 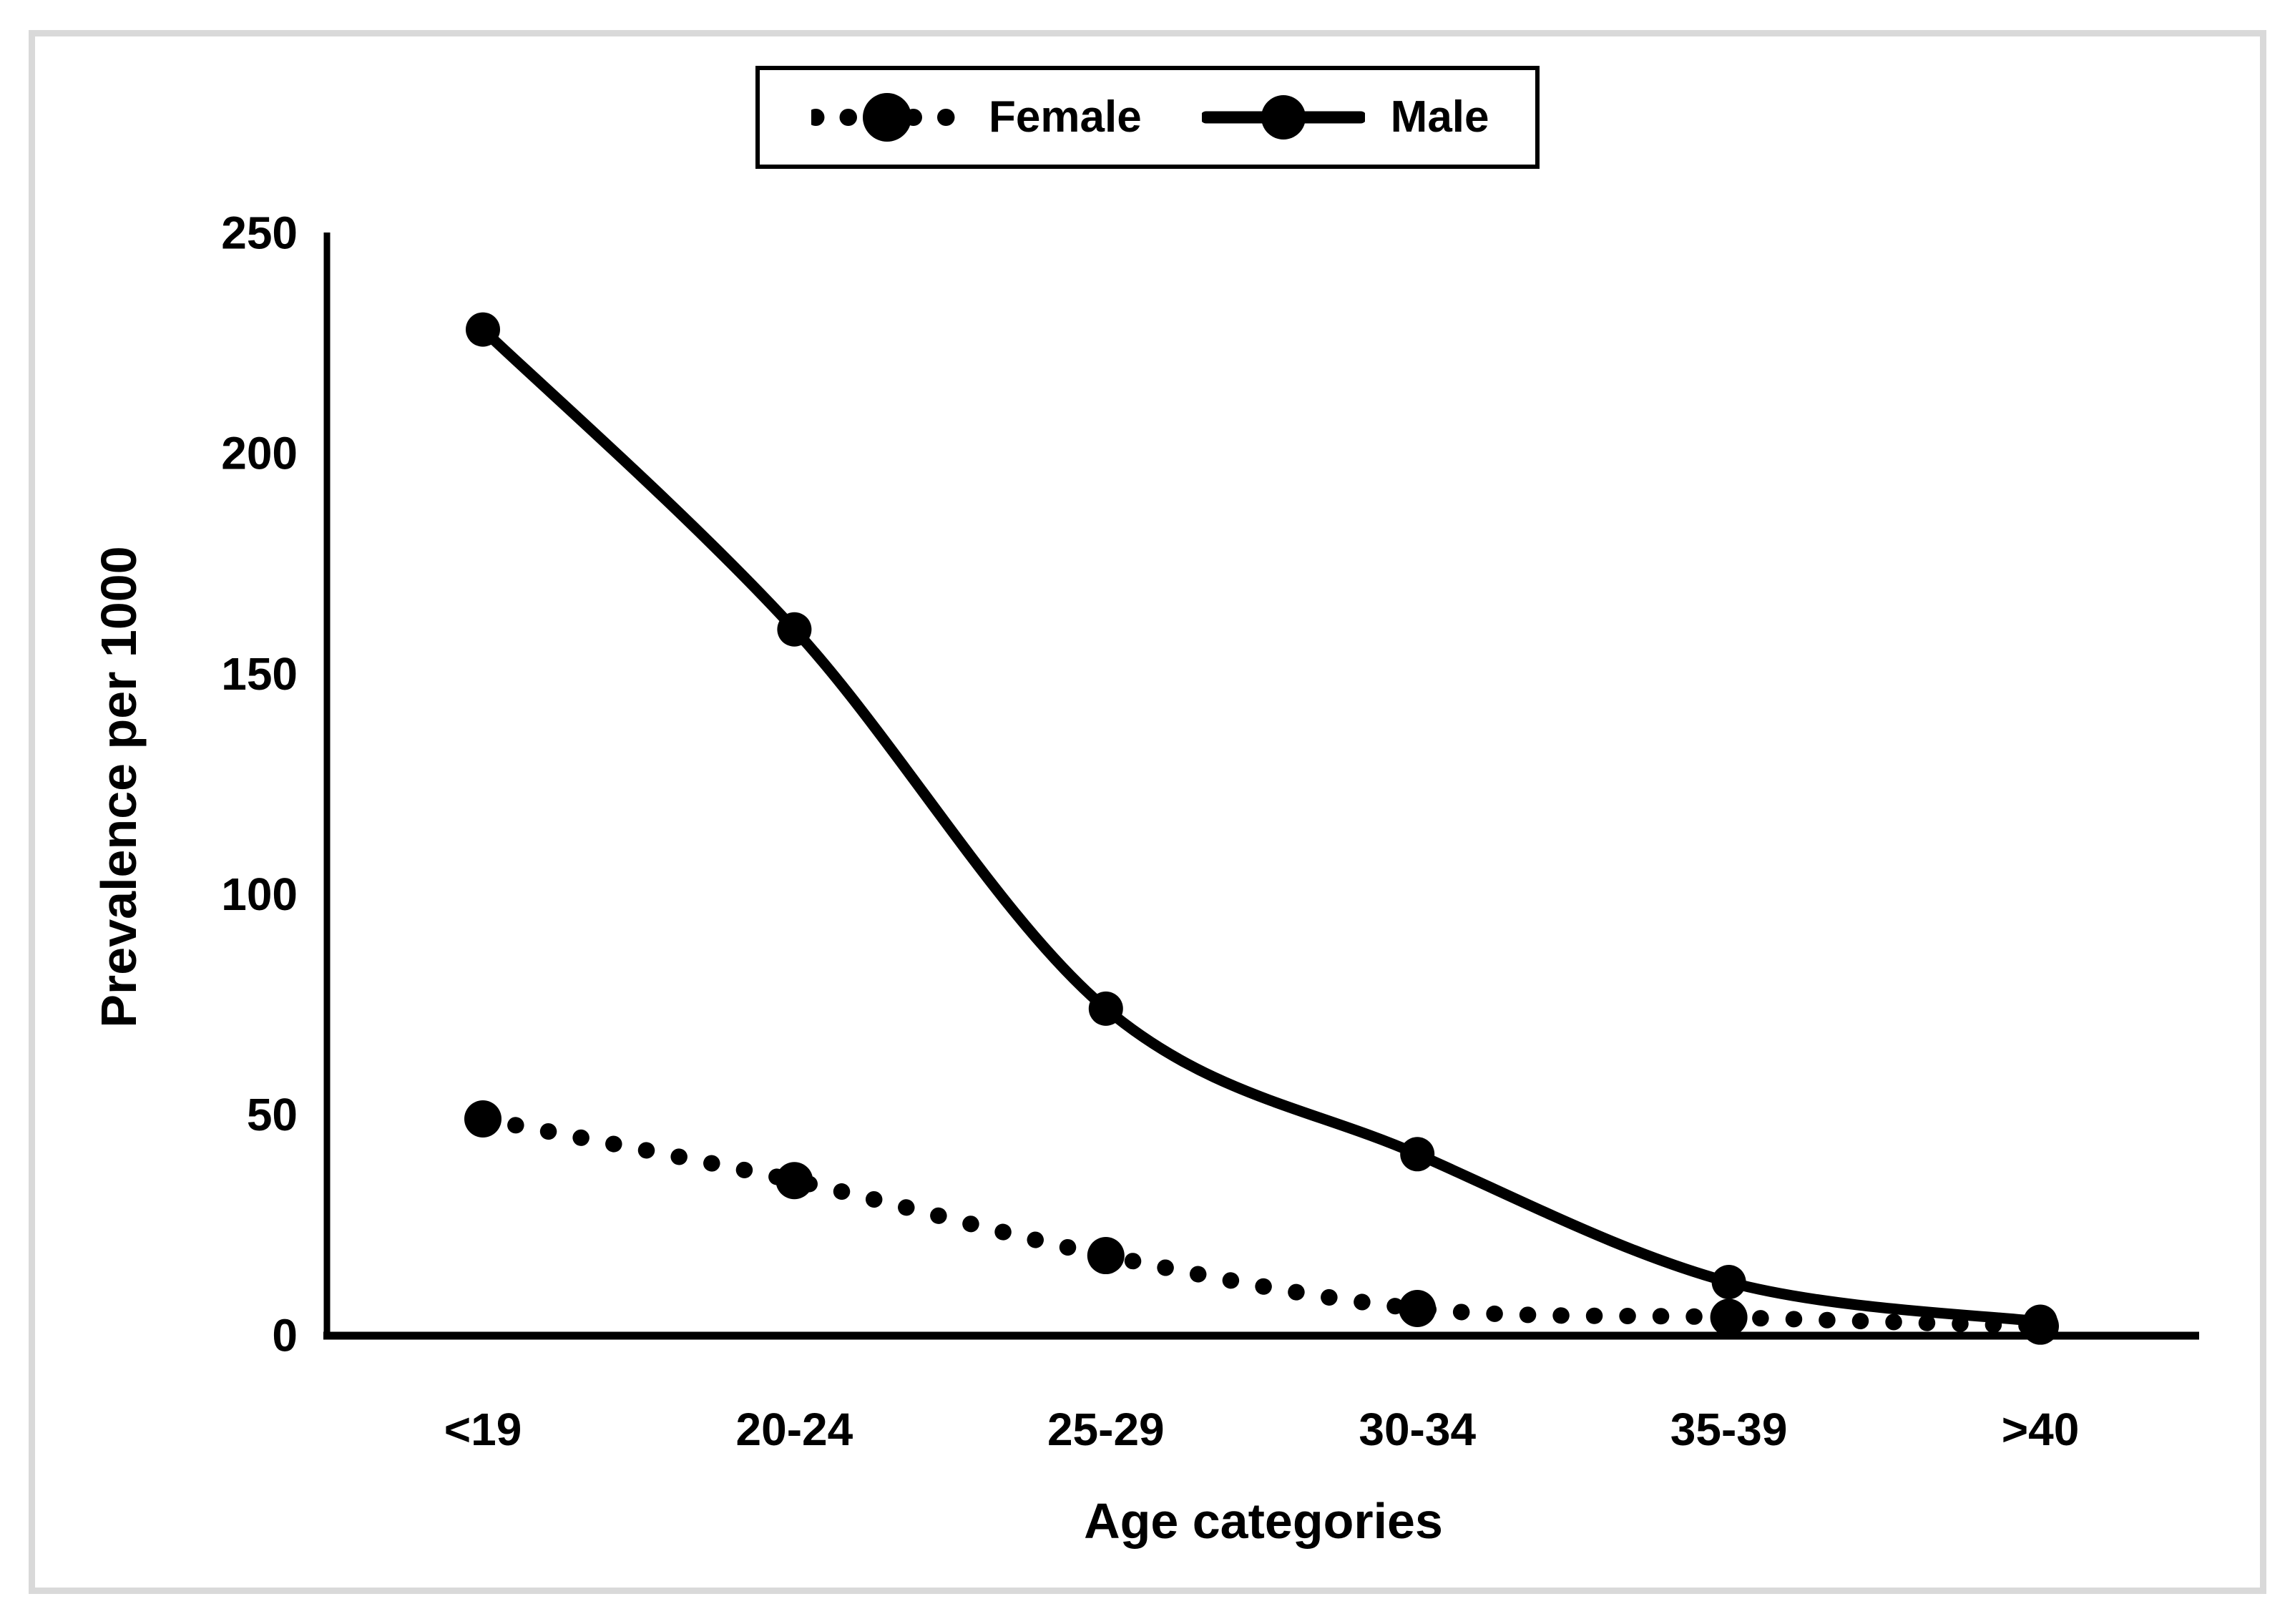 What do you see at coordinates (272, 1114) in the screenshot?
I see `y-tick-label: 50` at bounding box center [272, 1114].